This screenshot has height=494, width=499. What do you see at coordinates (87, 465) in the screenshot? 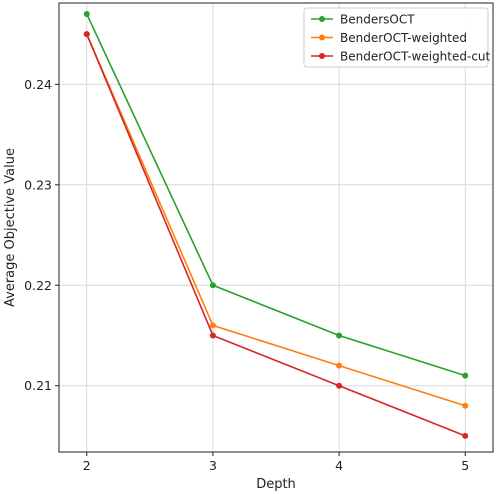
I see `x-tick-label: 2` at bounding box center [87, 465].